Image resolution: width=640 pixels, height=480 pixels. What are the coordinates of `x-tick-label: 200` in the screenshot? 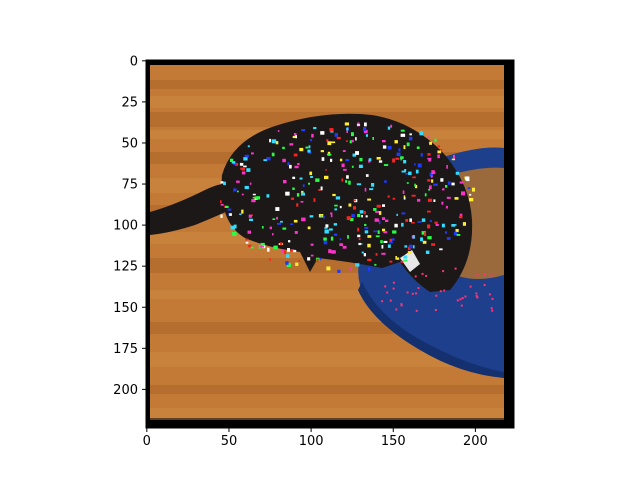 It's located at (475, 441).